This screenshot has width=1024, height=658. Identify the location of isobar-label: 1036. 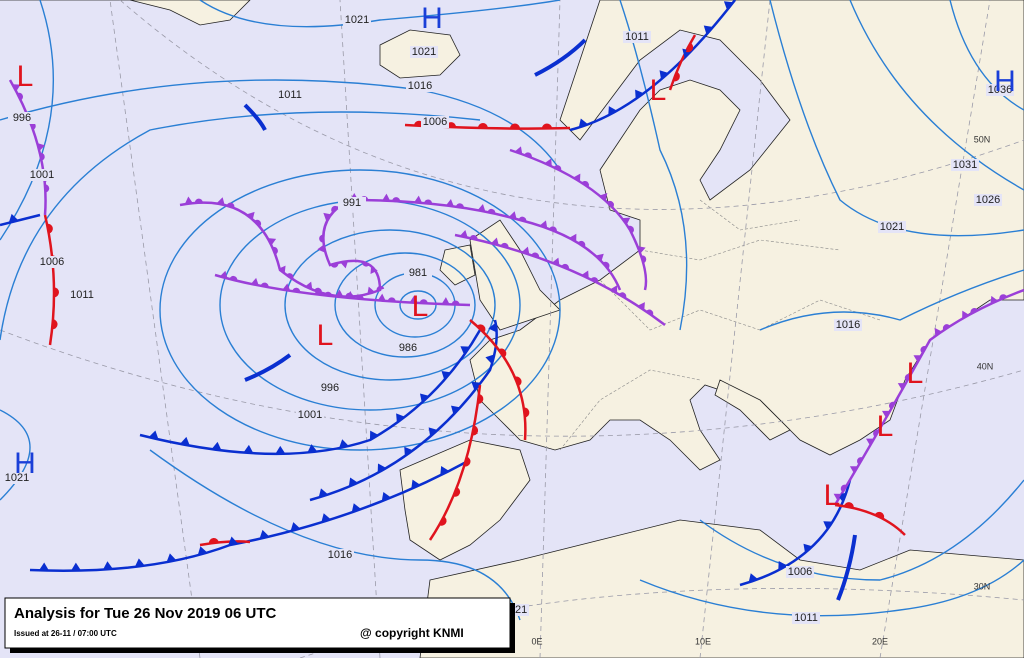
(1000, 90).